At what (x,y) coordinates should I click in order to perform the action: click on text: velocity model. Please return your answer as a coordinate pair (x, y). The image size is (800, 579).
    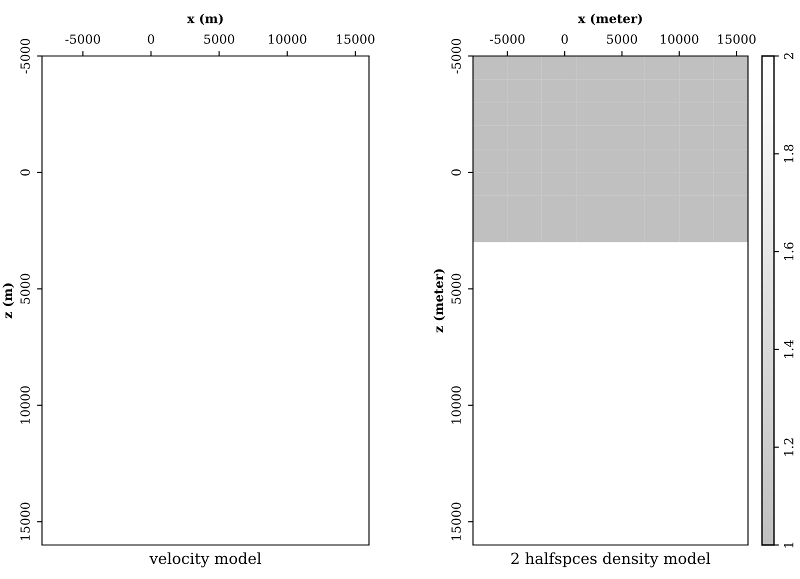
    Looking at the image, I should click on (205, 560).